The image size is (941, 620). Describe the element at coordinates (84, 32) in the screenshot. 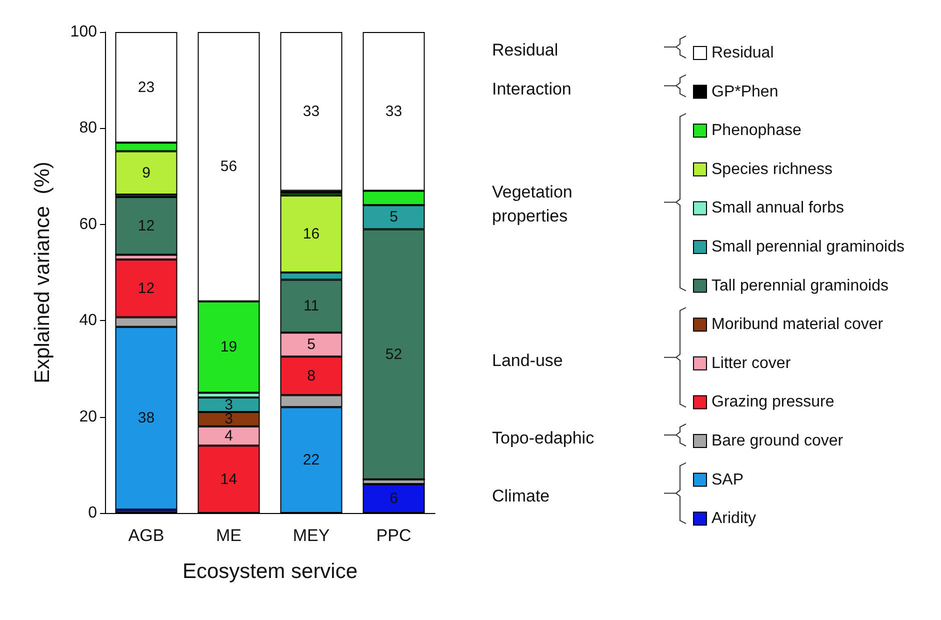

I see `y-tick-label: 100` at that location.